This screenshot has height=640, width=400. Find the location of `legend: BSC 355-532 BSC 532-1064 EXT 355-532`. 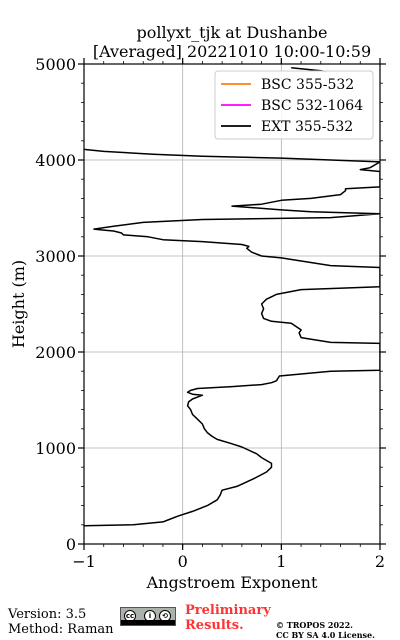

legend: BSC 355-532 BSC 532-1064 EXT 355-532 is located at coordinates (294, 105).